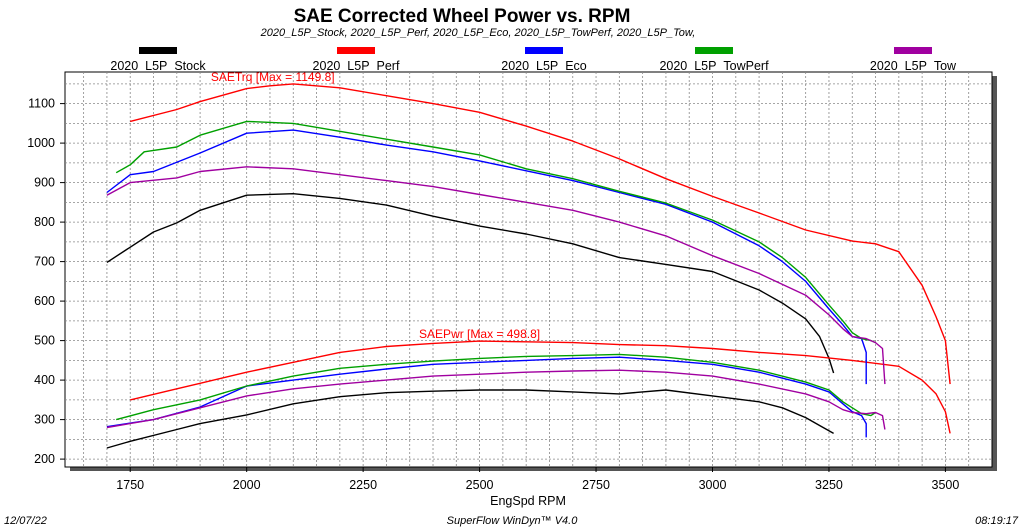 Image resolution: width=1024 pixels, height=529 pixels. What do you see at coordinates (273, 77) in the screenshot?
I see `annotation-label: SAETrq [Max = 1149.8]` at bounding box center [273, 77].